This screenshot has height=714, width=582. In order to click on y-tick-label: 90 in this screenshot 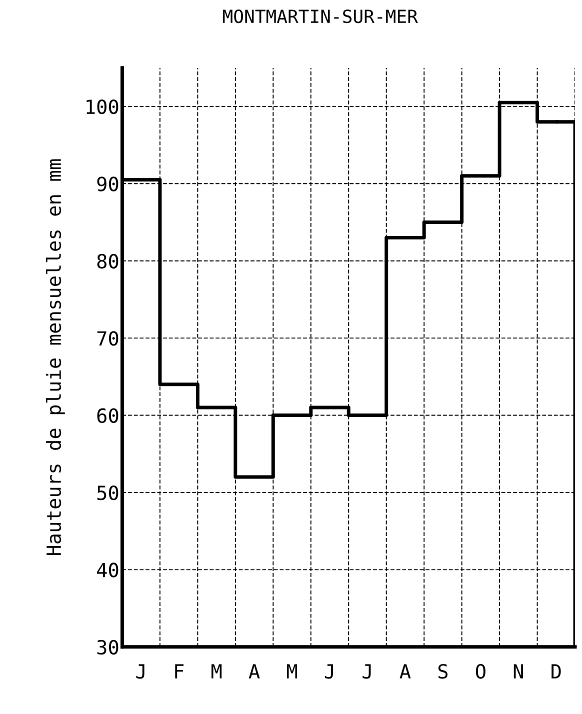, I will do `click(107, 184)`.